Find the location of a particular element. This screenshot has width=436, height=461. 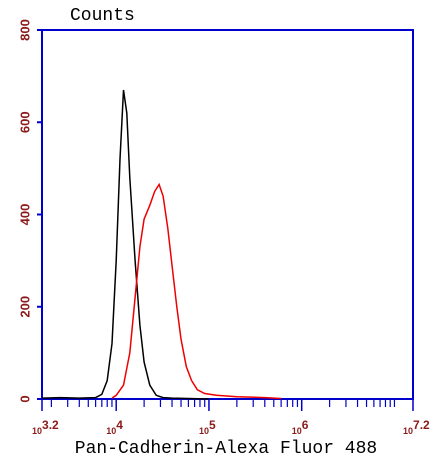

x-tick-exponent: 7.2 is located at coordinates (421, 425).